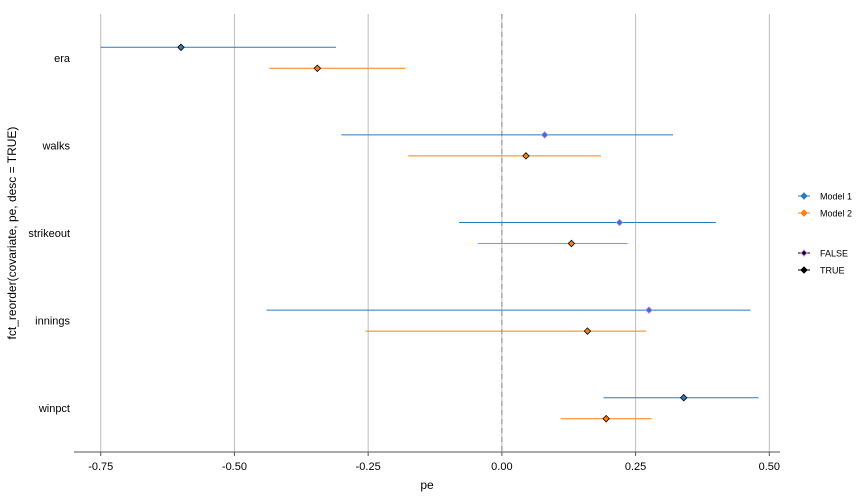  Describe the element at coordinates (526, 156) in the screenshot. I see `point-model-2-walks` at that location.